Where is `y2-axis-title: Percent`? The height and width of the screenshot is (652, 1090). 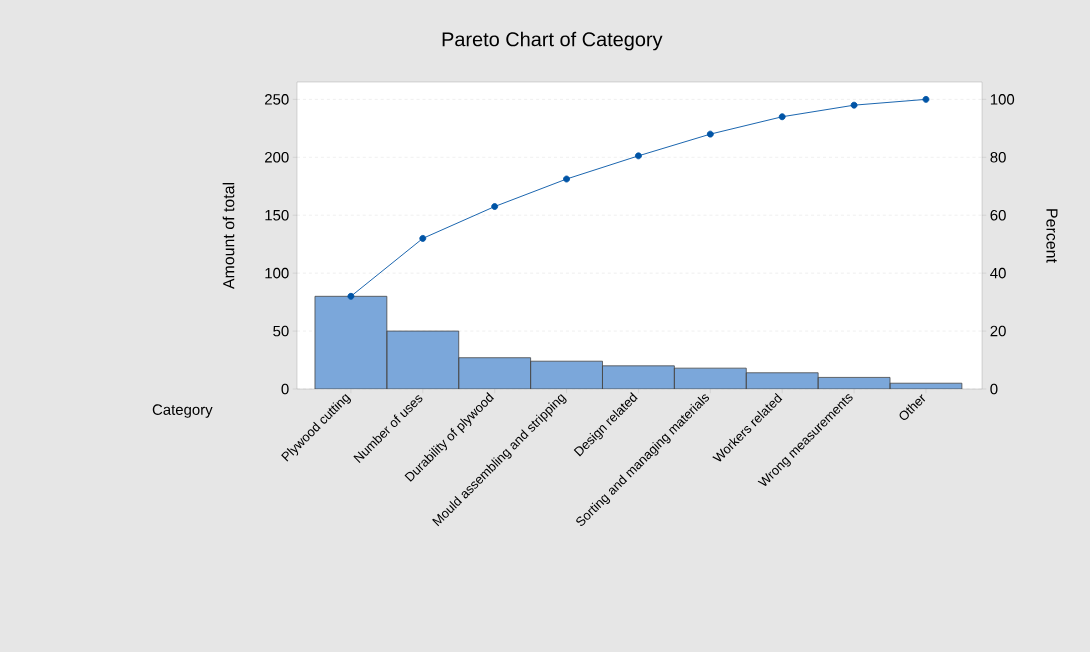 y2-axis-title: Percent is located at coordinates (1052, 236).